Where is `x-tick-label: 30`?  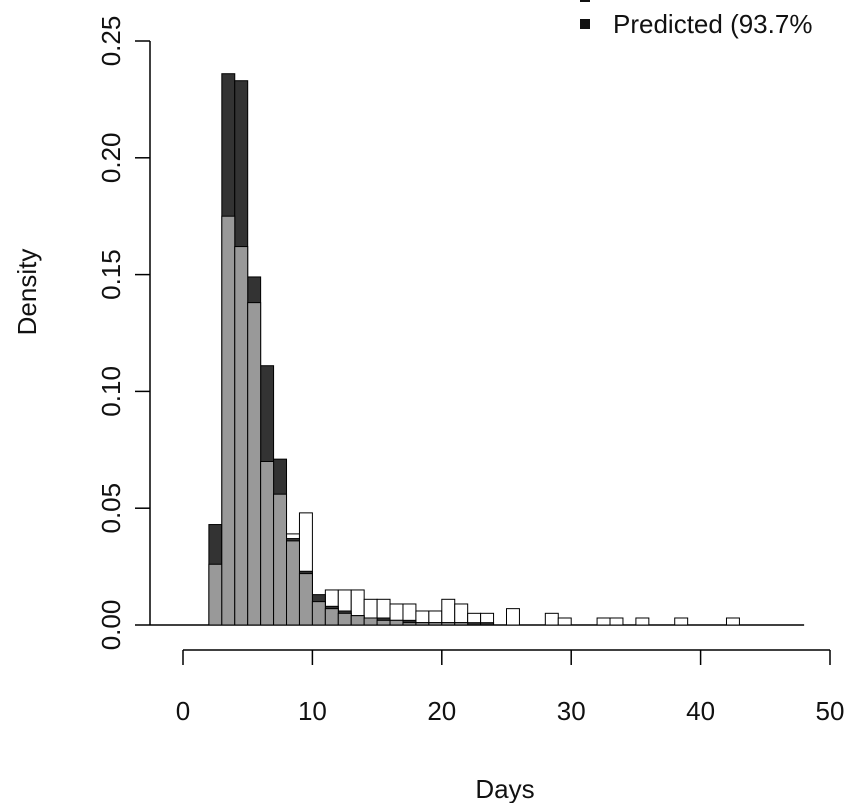 x-tick-label: 30 is located at coordinates (571, 711).